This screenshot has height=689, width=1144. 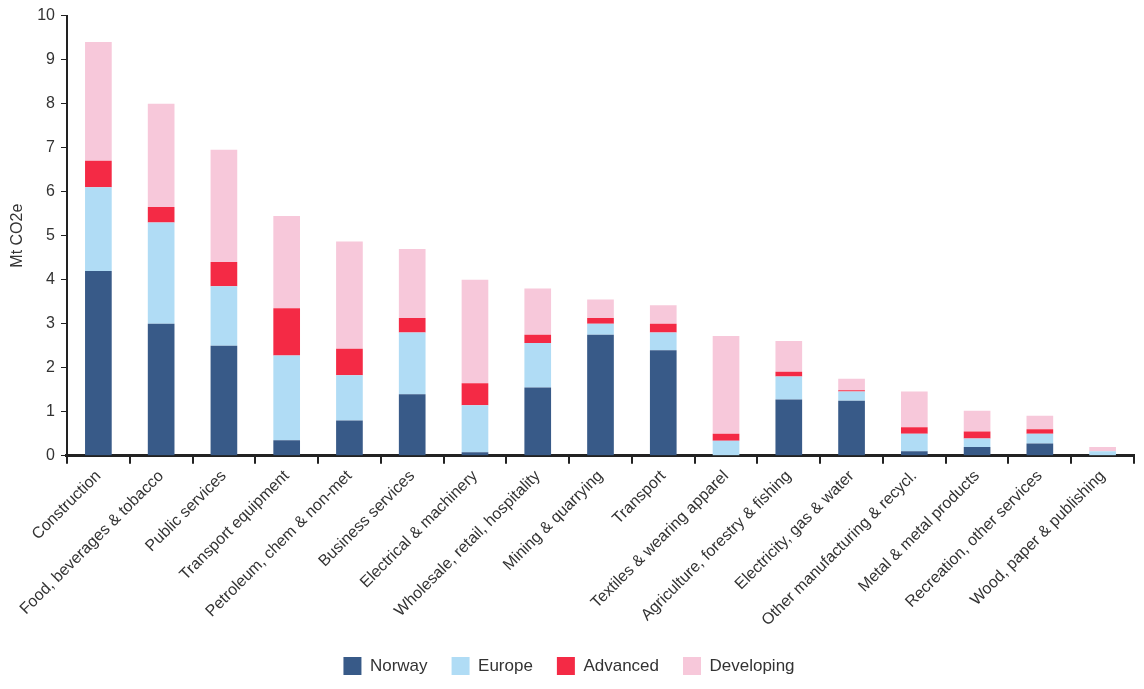 What do you see at coordinates (46, 15) in the screenshot?
I see `y-tick-label: 10` at bounding box center [46, 15].